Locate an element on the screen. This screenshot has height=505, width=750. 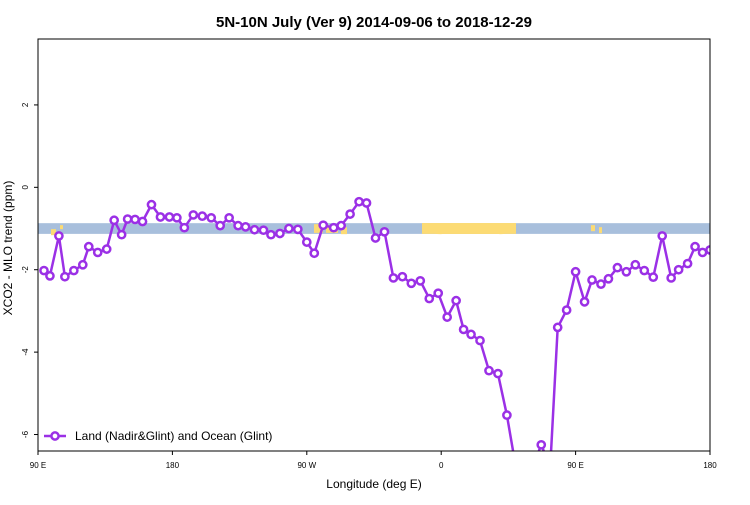
y-tick-label: 2 is located at coordinates (25, 104).